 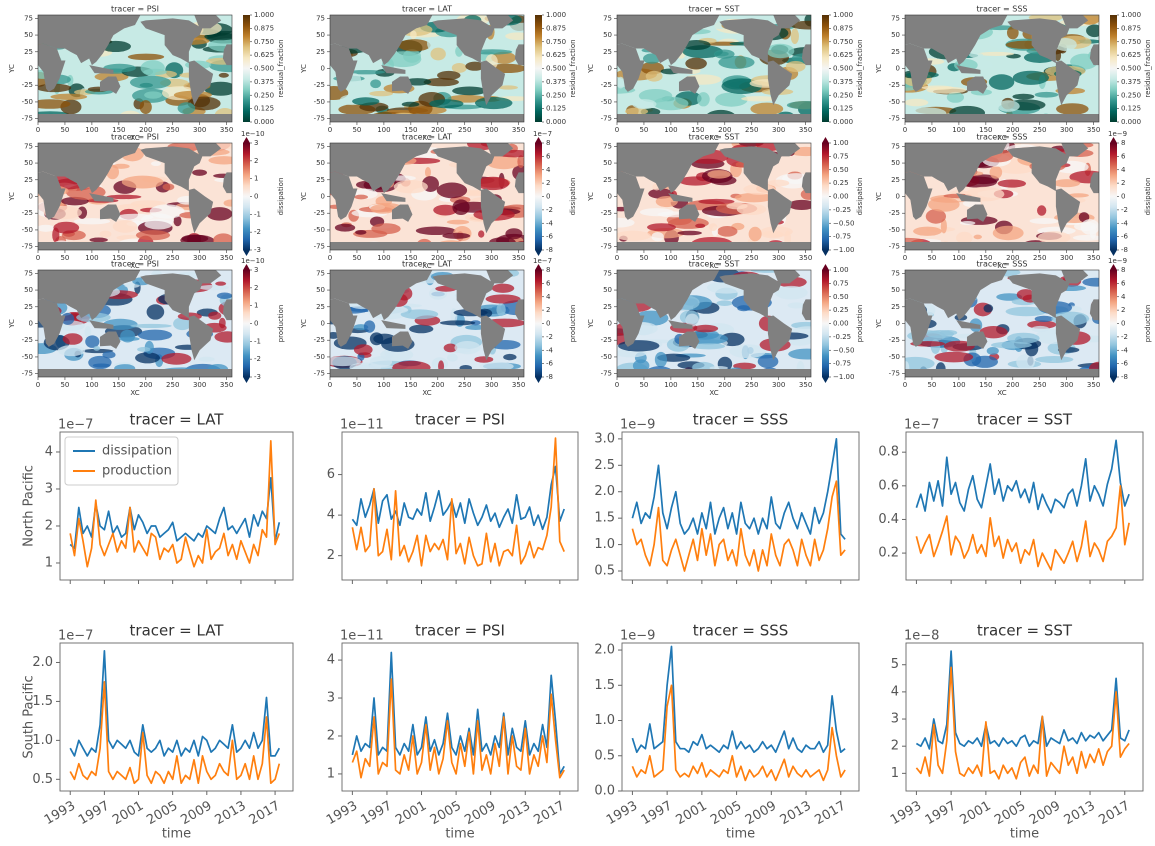 What do you see at coordinates (841, 324) in the screenshot?
I see `colorbar-tick-label: 0.00` at bounding box center [841, 324].